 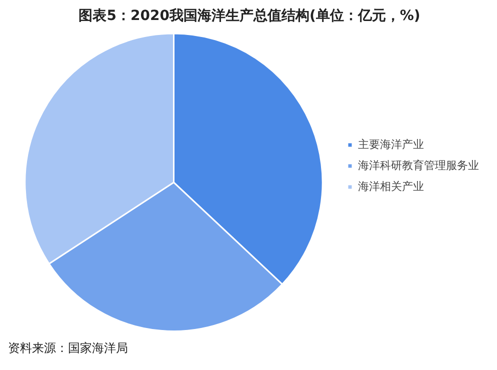 What do you see at coordinates (391, 186) in the screenshot?
I see `legend-label: 海洋相关产业` at bounding box center [391, 186].